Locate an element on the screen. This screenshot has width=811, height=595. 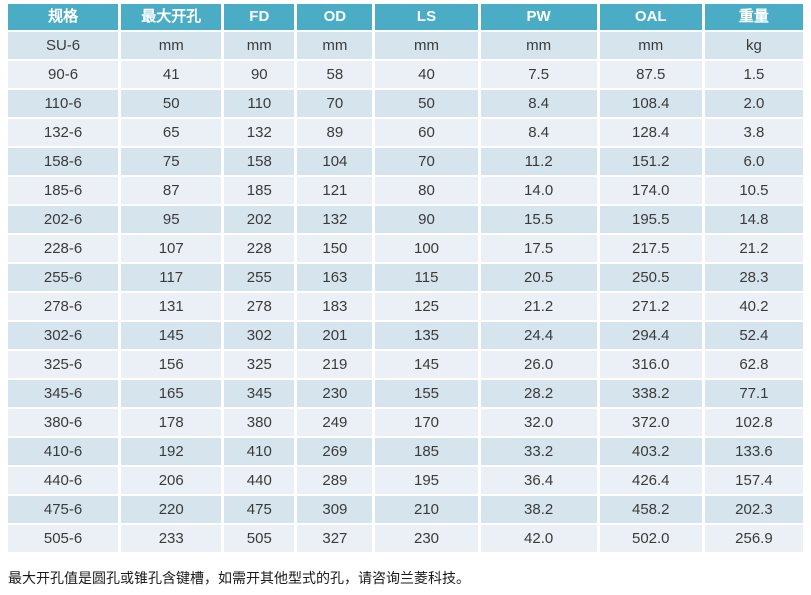
table-row: 345-6 165 345 230 155 28.2 338.2 77.1 is located at coordinates (405, 393).